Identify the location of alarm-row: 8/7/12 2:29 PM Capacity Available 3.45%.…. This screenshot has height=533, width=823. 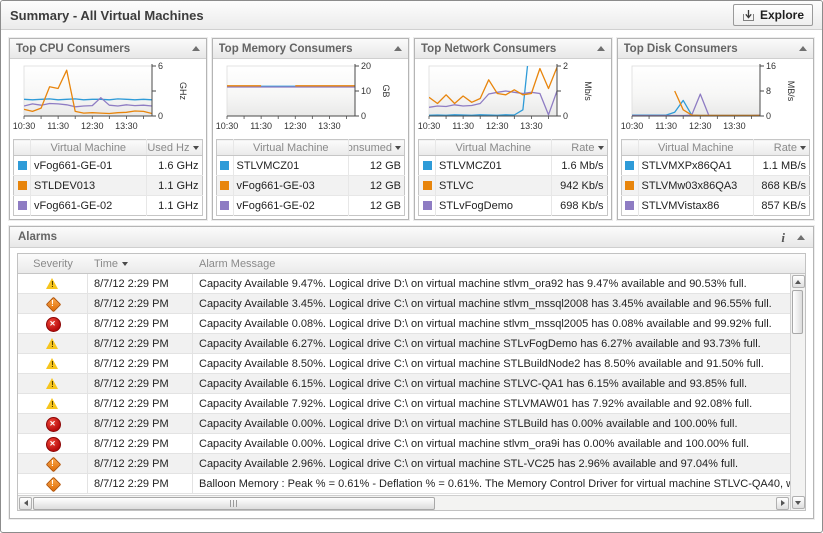
(404, 304).